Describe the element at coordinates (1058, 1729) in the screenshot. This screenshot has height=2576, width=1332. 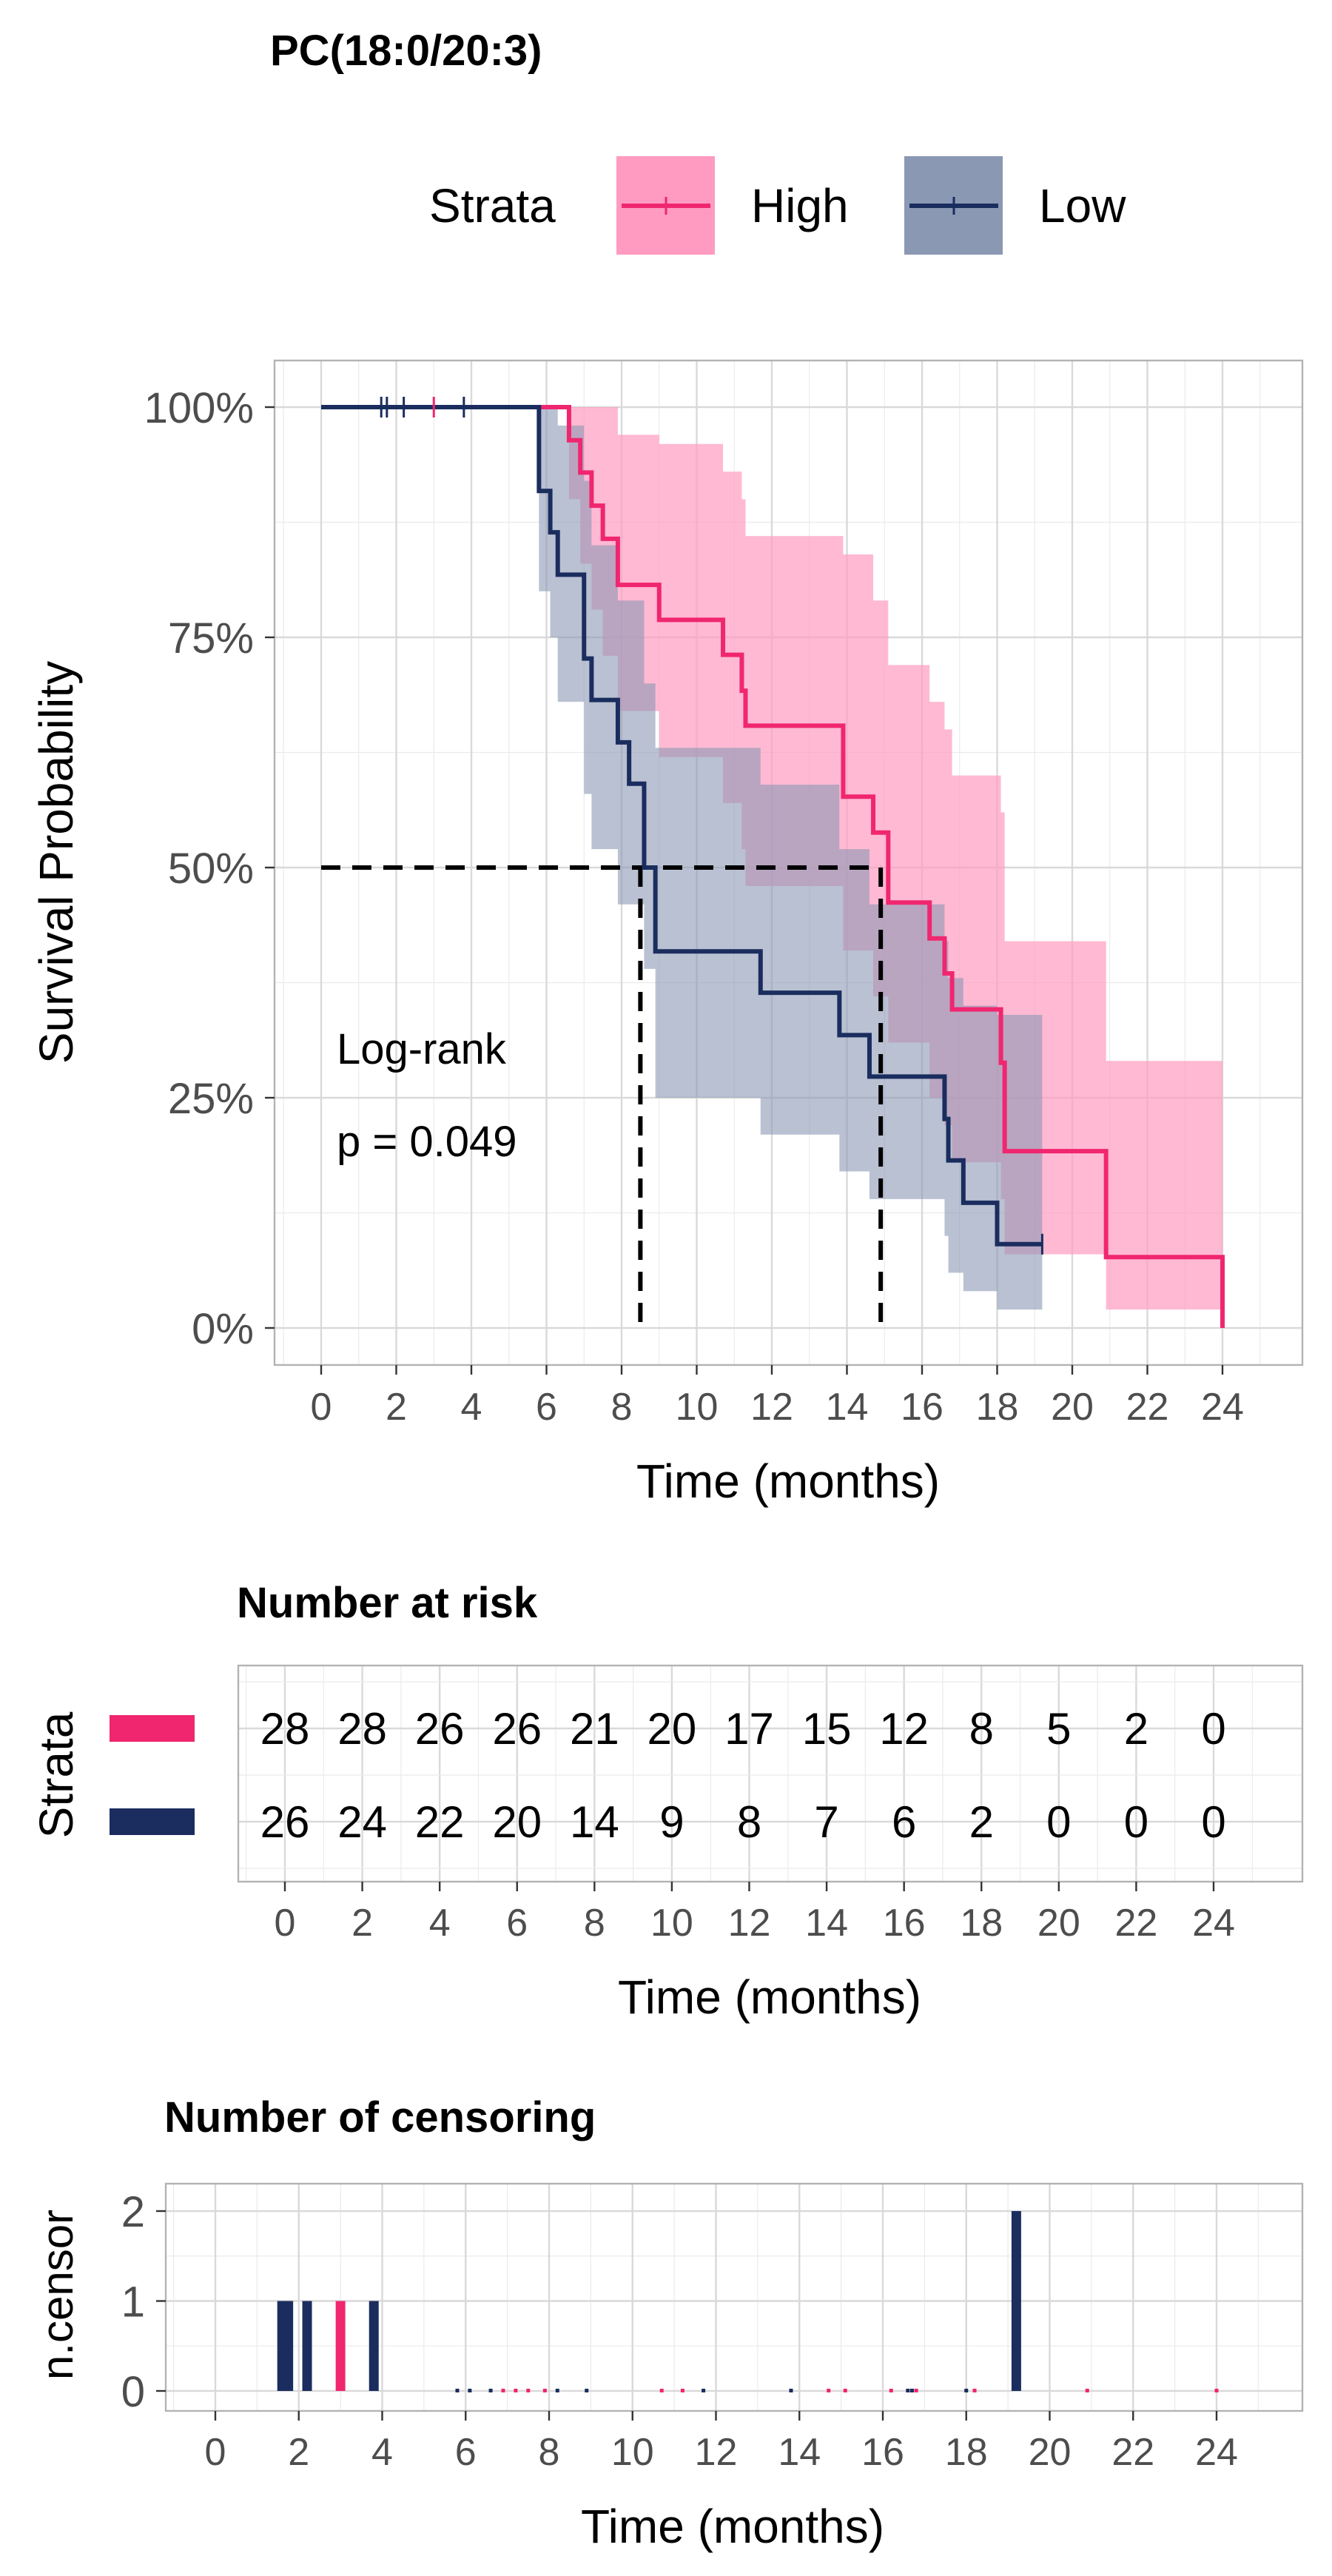
I see `risk-cell-high: 5` at that location.